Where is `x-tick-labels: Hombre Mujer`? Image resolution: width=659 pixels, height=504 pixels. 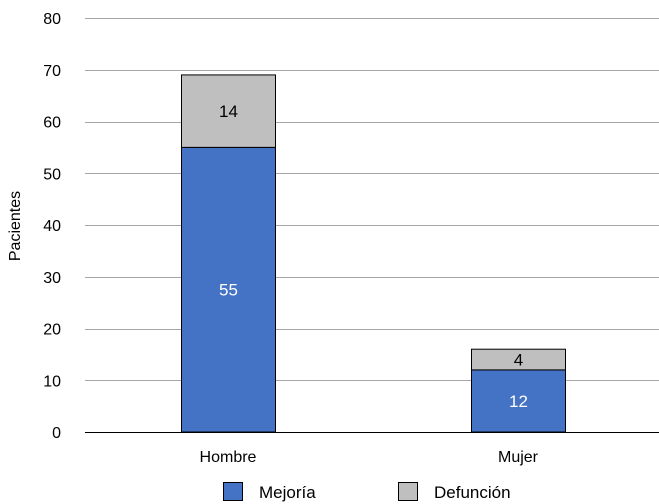 x-tick-labels: Hombre Mujer is located at coordinates (369, 457).